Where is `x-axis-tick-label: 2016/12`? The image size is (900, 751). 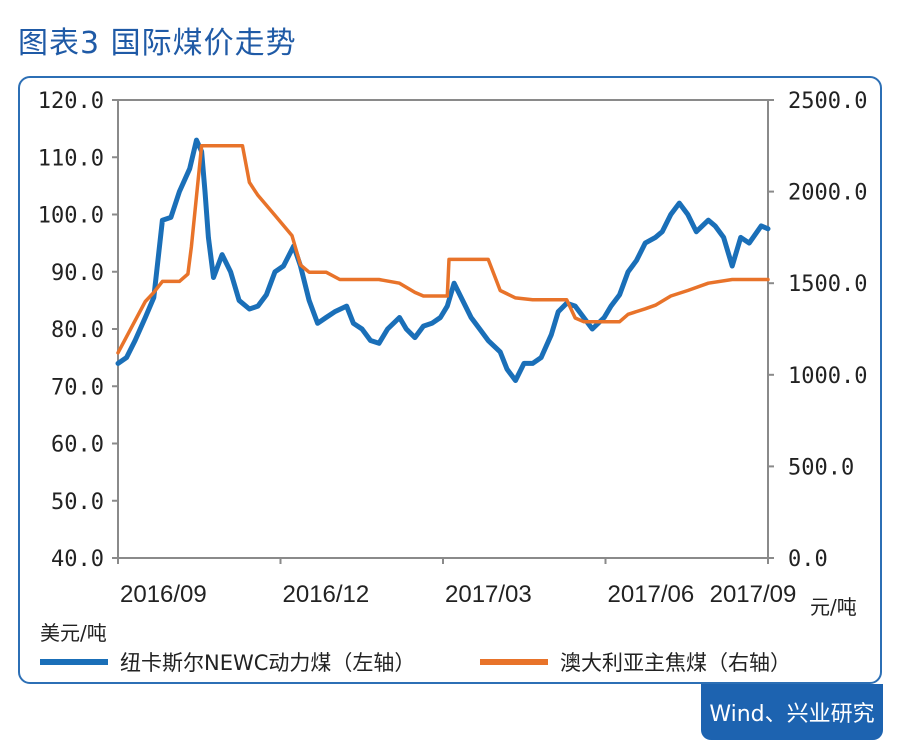
x-axis-tick-label: 2016/12 is located at coordinates (326, 594).